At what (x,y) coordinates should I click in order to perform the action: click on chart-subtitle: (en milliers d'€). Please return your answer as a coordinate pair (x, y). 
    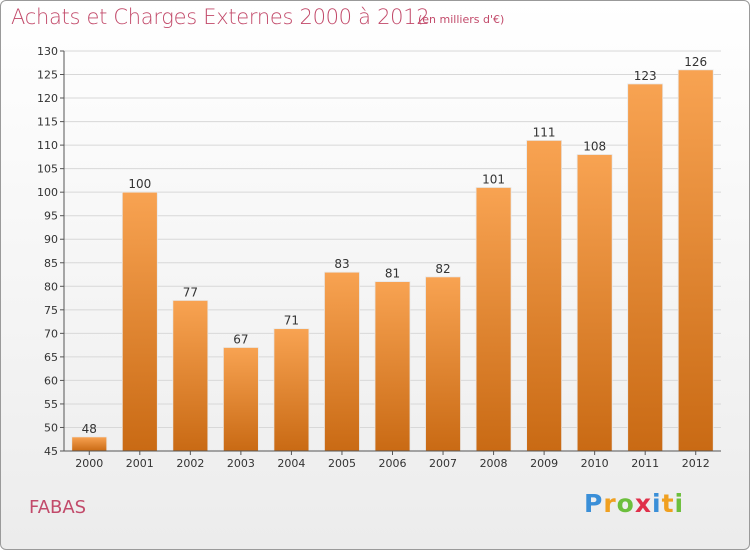
    Looking at the image, I should click on (461, 19).